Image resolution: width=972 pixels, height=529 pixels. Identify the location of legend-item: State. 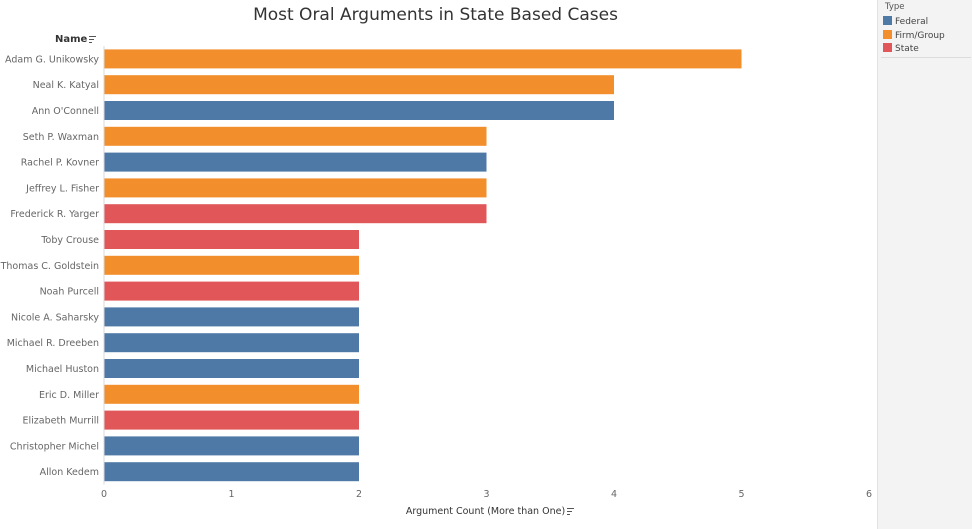
(901, 48).